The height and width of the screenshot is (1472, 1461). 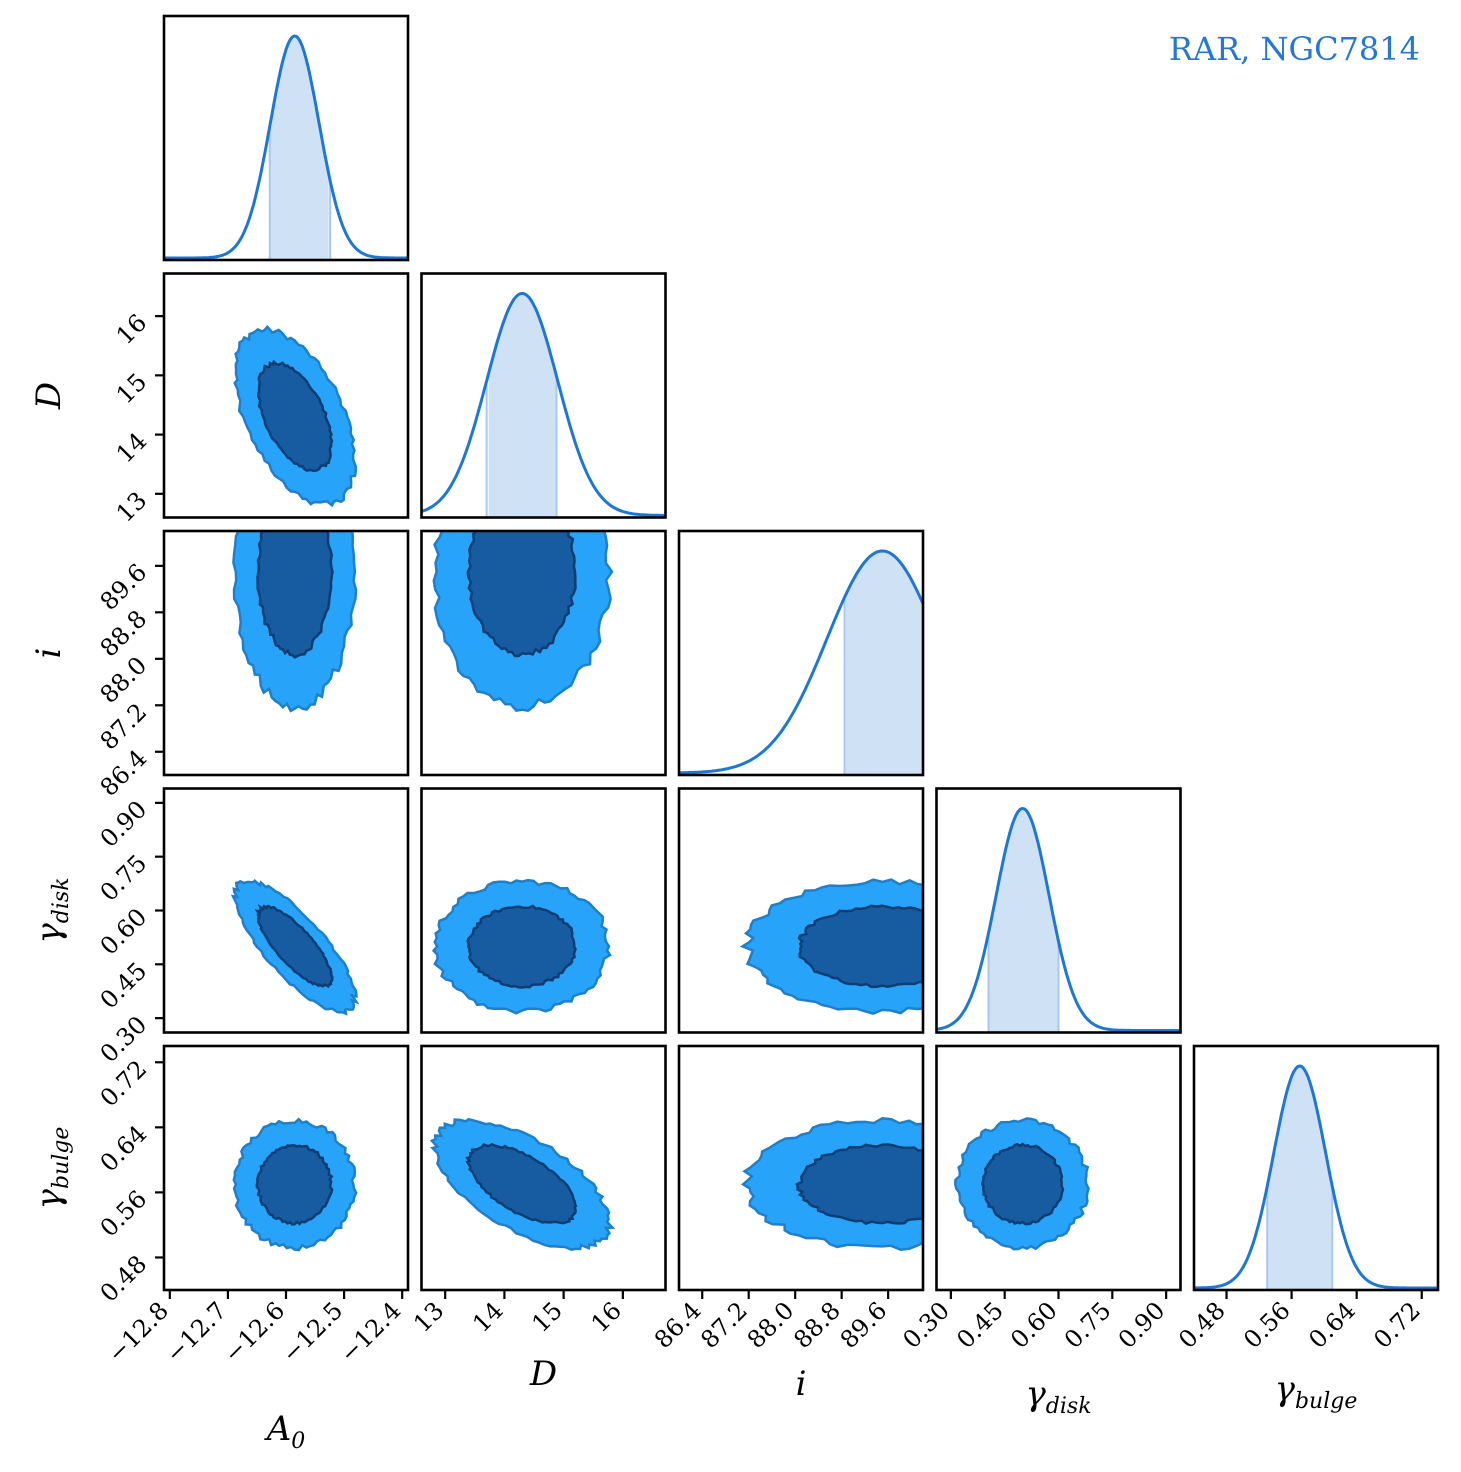 I want to click on panel-frame-gamma_bulge-vs-i, so click(x=801, y=1168).